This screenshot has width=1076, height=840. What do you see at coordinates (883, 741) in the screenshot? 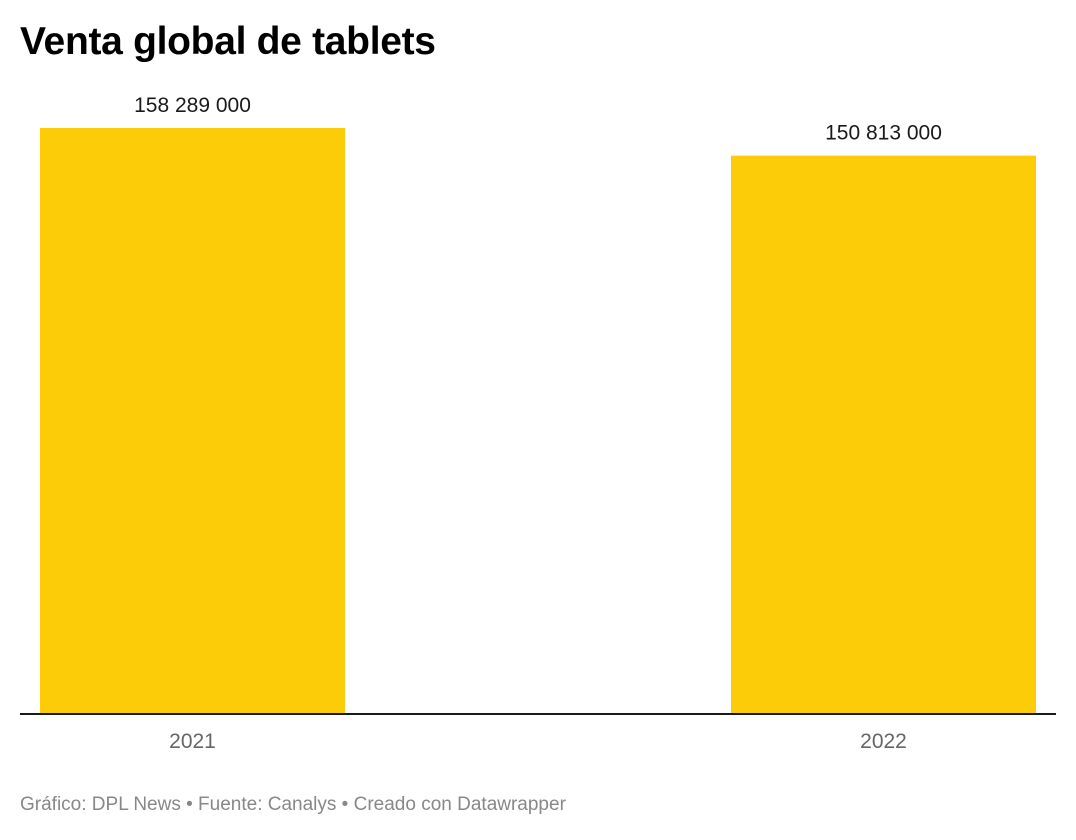
I see `x-tick-label-2022: 2022` at bounding box center [883, 741].